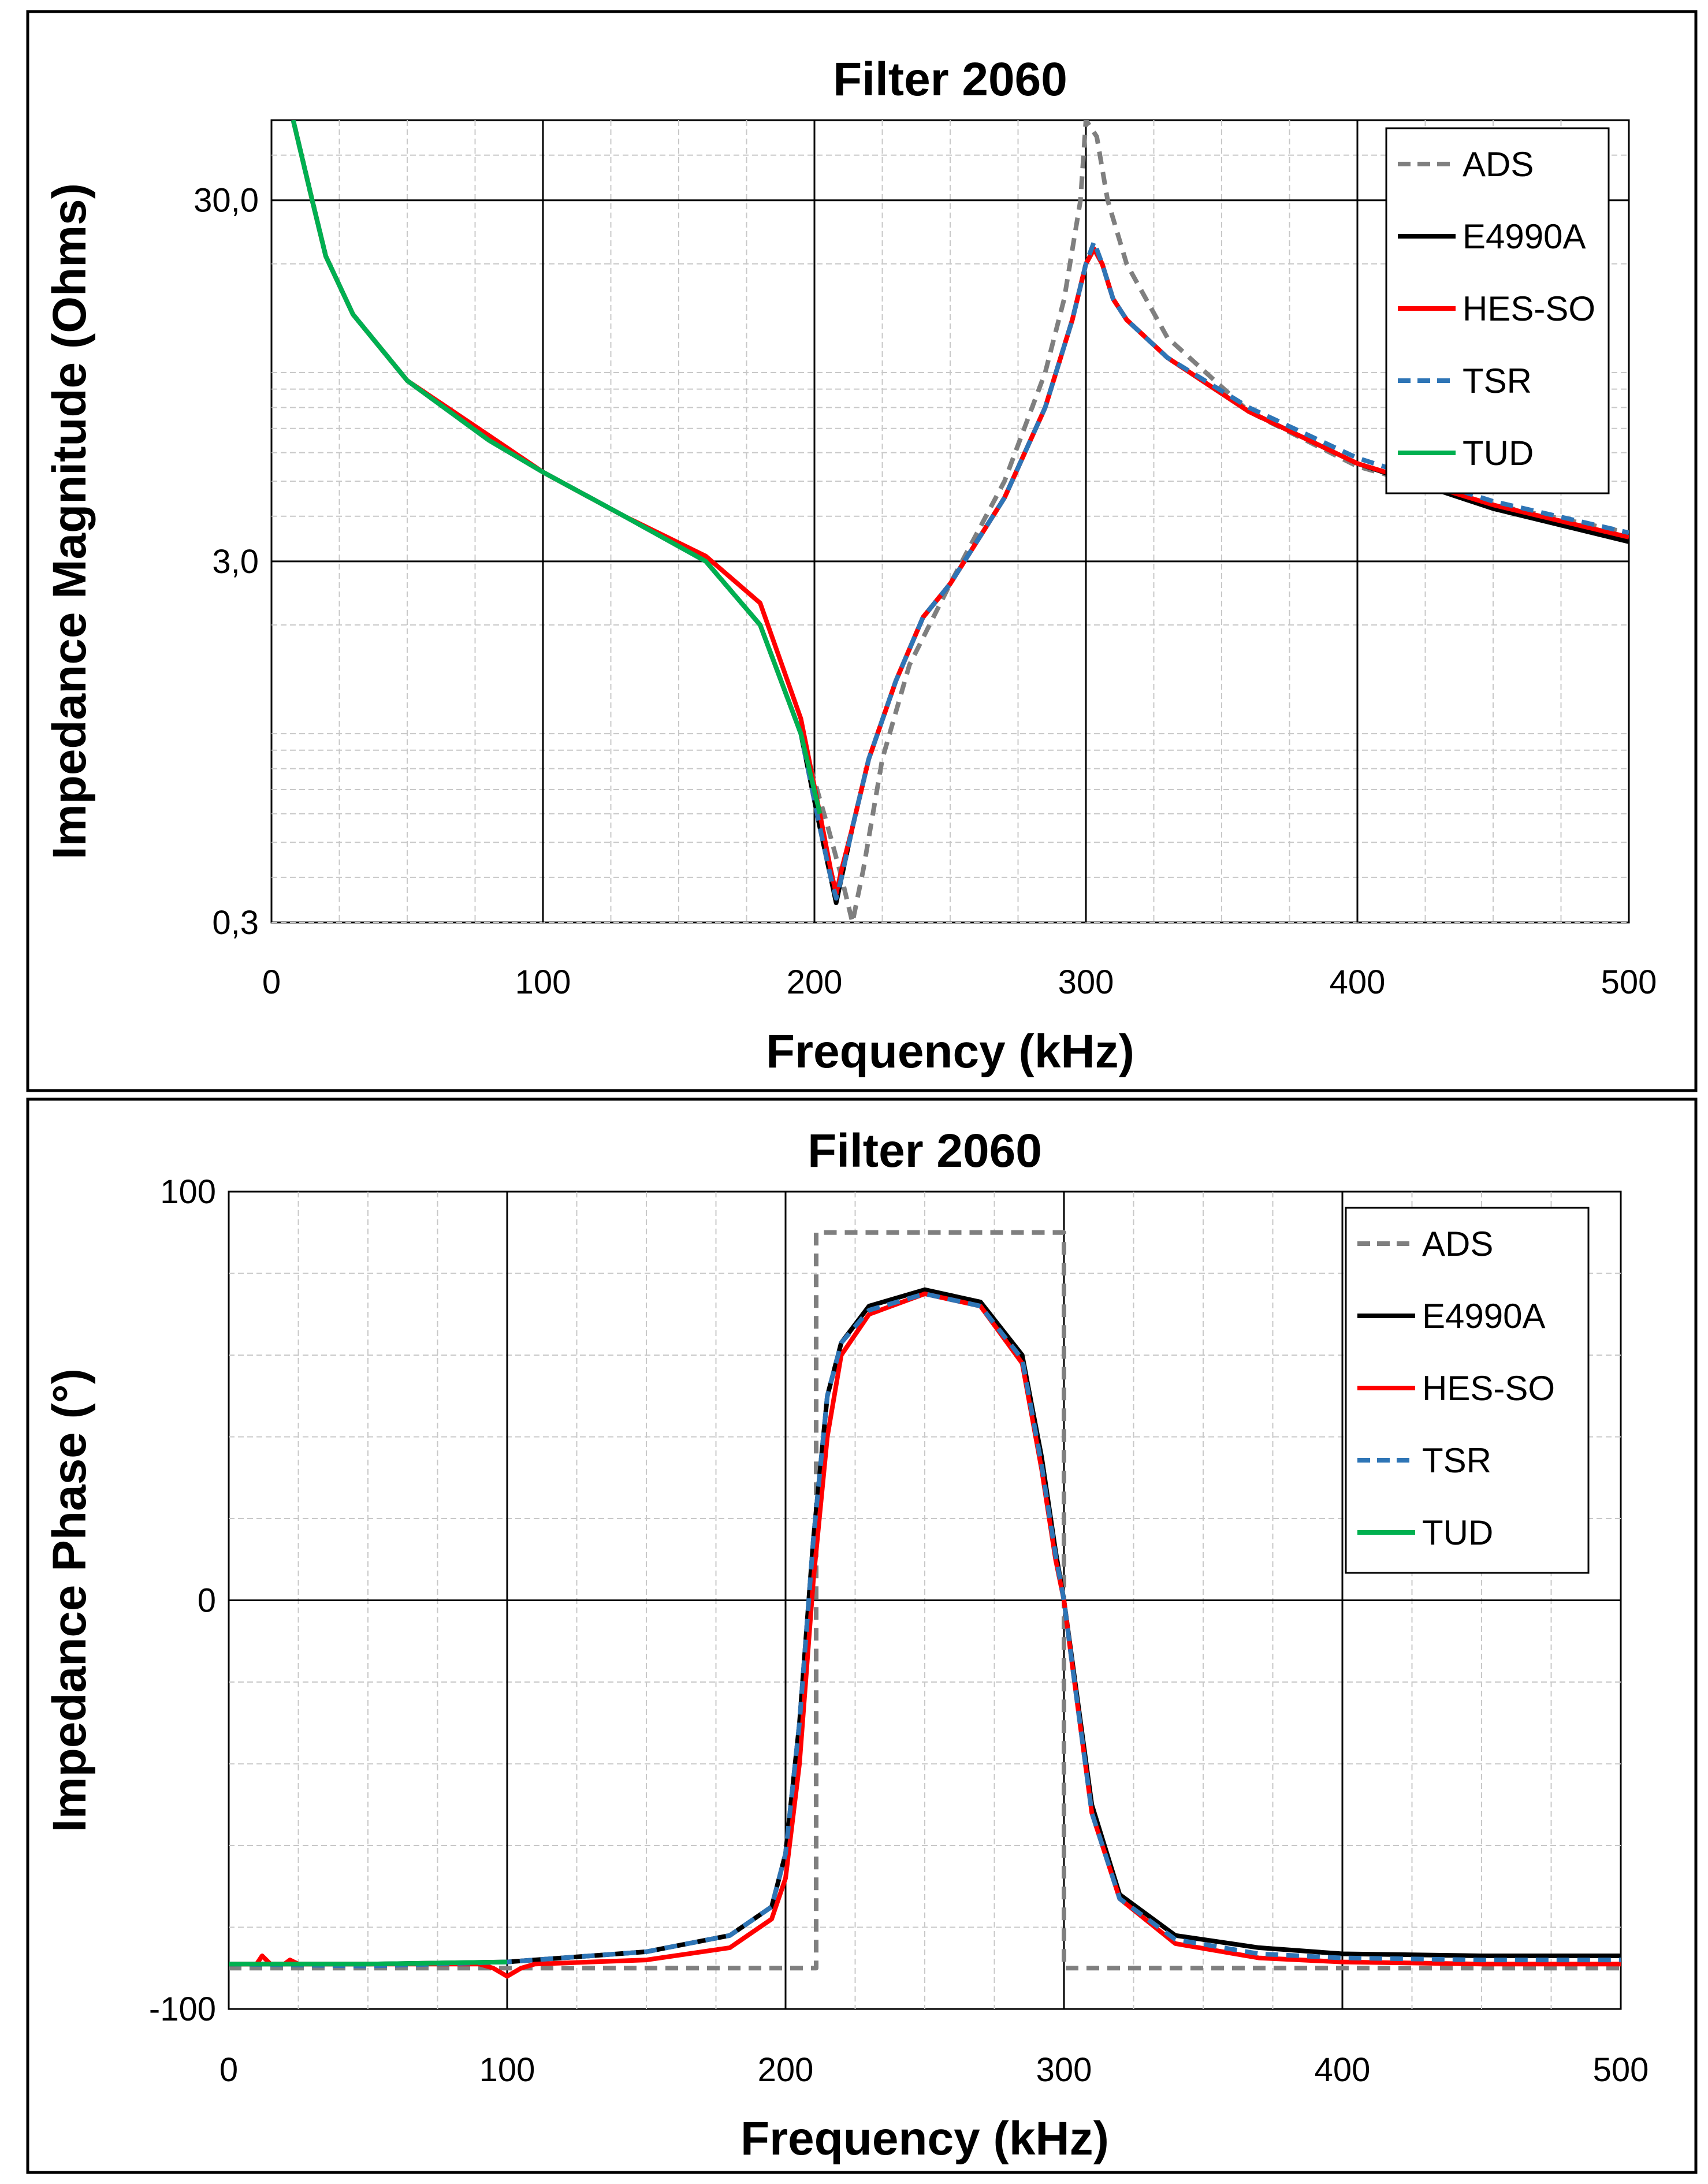 The width and height of the screenshot is (1708, 2184). What do you see at coordinates (226, 201) in the screenshot?
I see `y-tick-label: 30,0` at bounding box center [226, 201].